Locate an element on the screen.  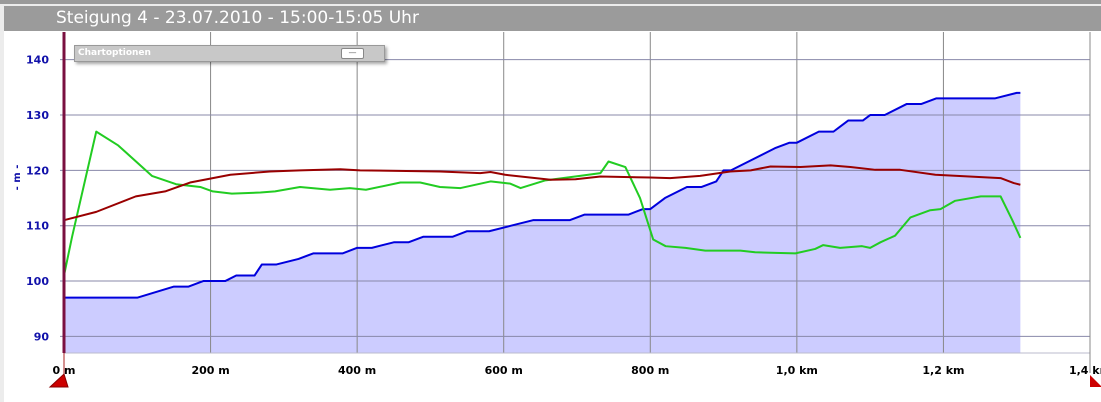
y-tick-label: 110 is located at coordinates (37, 226).